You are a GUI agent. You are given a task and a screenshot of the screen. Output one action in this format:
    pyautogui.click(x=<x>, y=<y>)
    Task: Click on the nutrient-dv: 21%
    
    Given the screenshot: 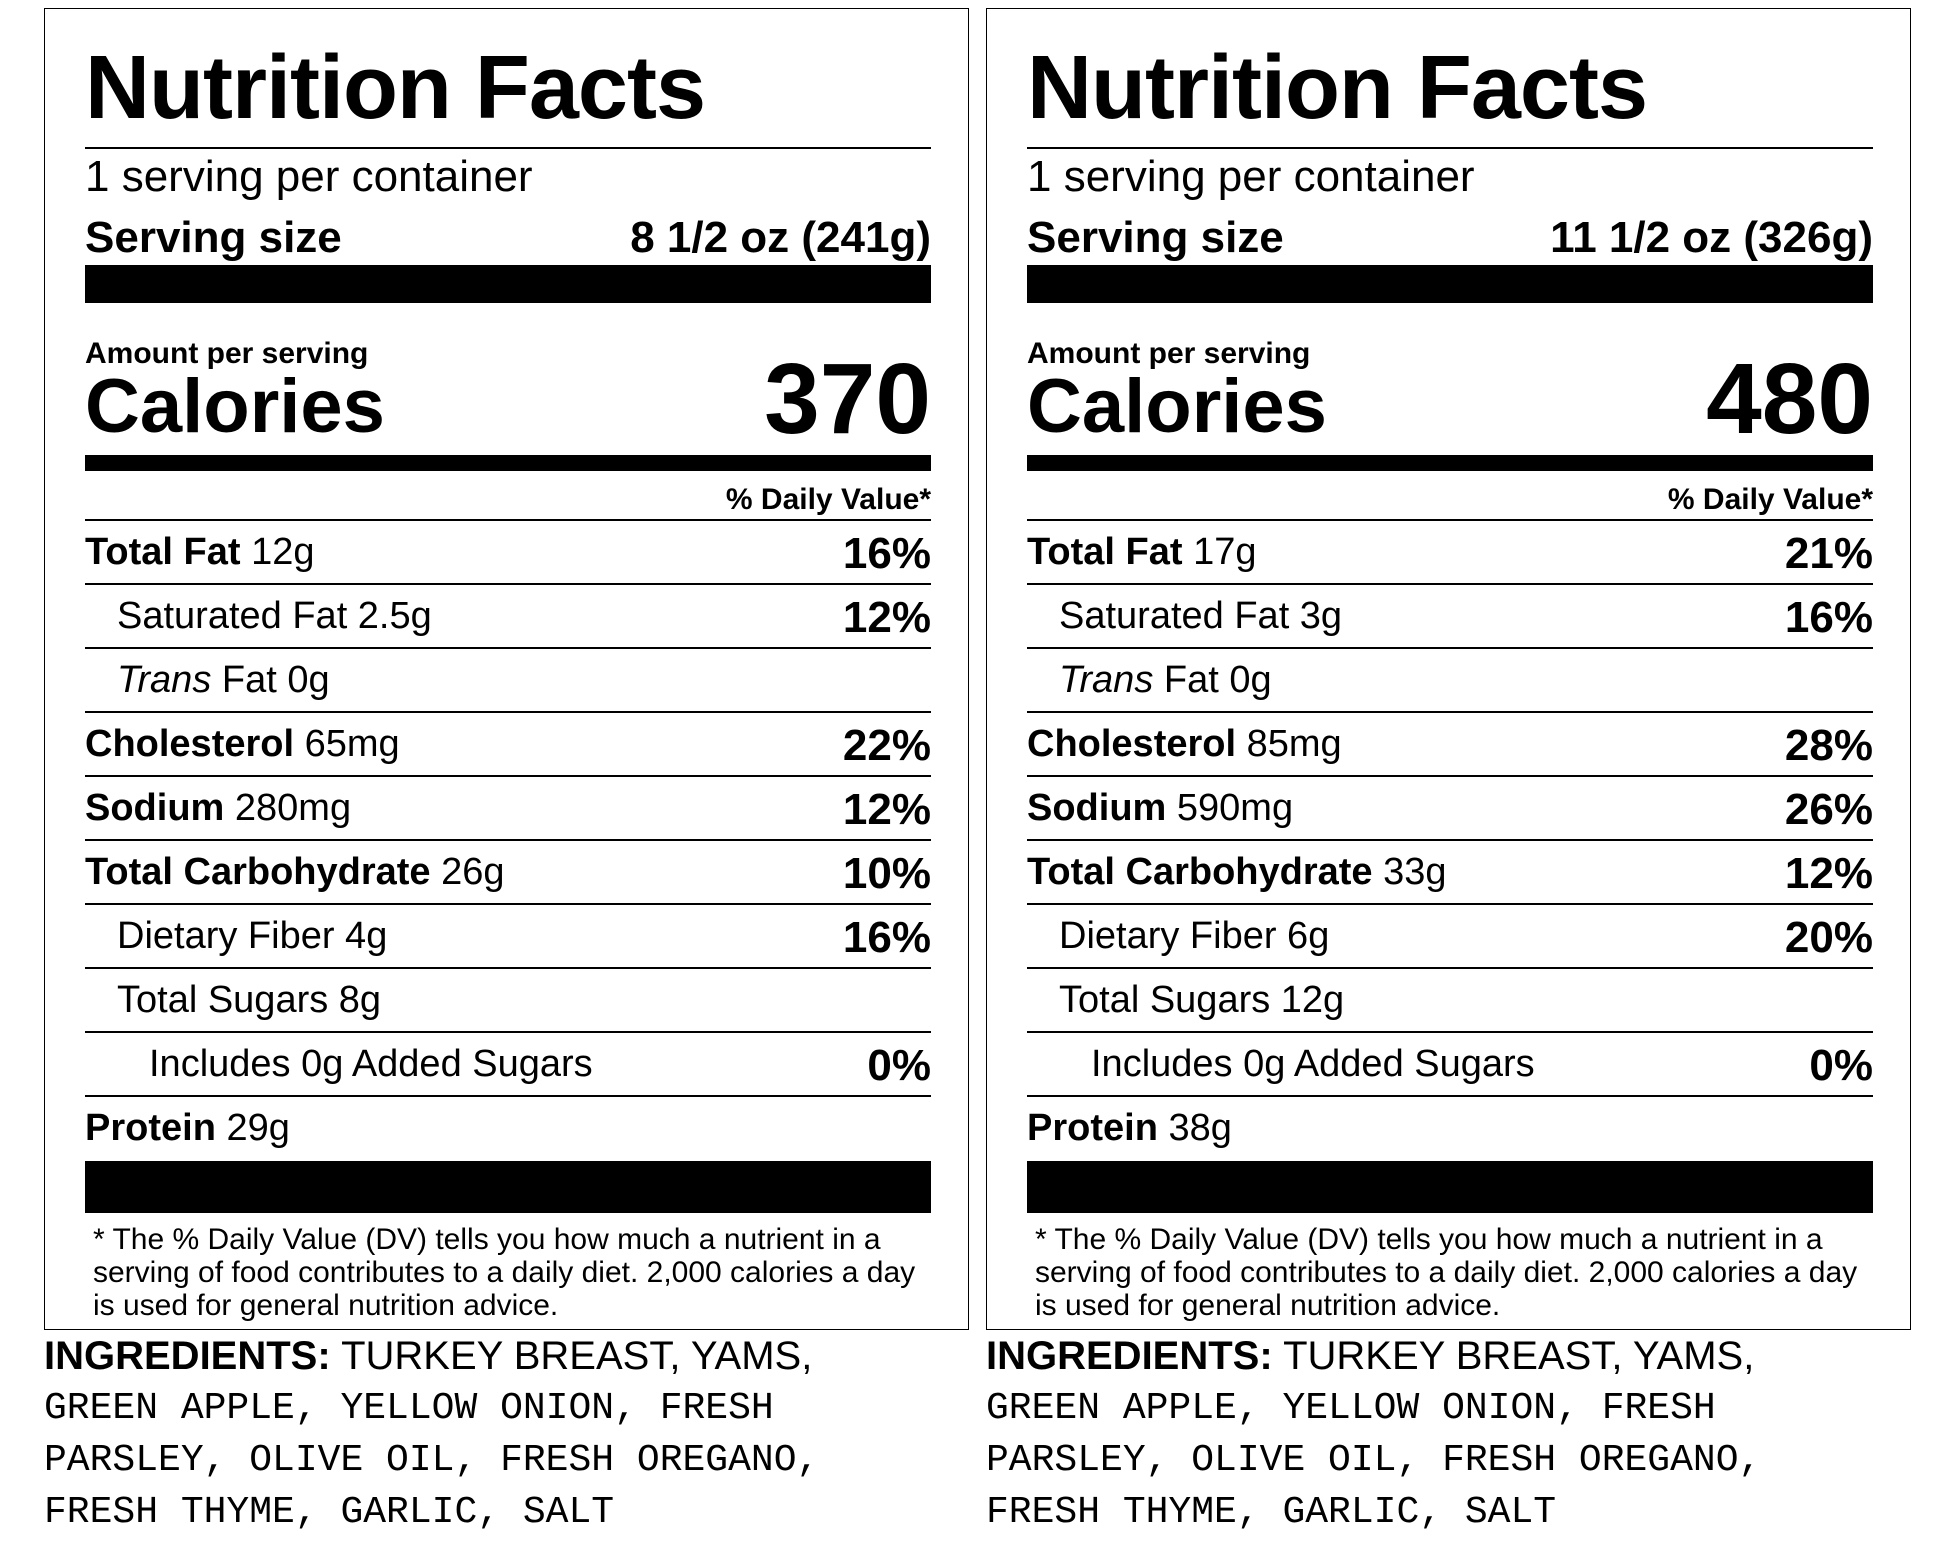 What is the action you would take?
    pyautogui.click(x=1828, y=553)
    